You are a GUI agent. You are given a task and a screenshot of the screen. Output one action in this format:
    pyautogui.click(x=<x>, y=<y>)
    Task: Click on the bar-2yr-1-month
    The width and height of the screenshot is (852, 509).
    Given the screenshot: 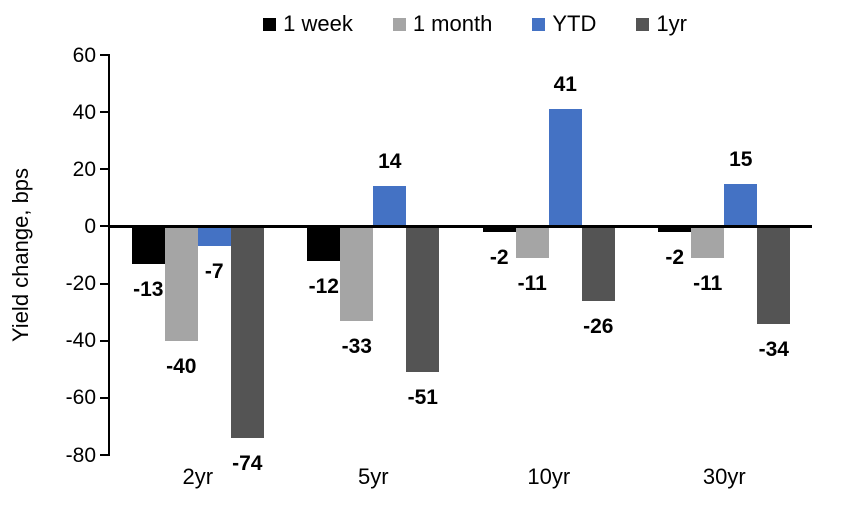 What is the action you would take?
    pyautogui.click(x=181, y=283)
    